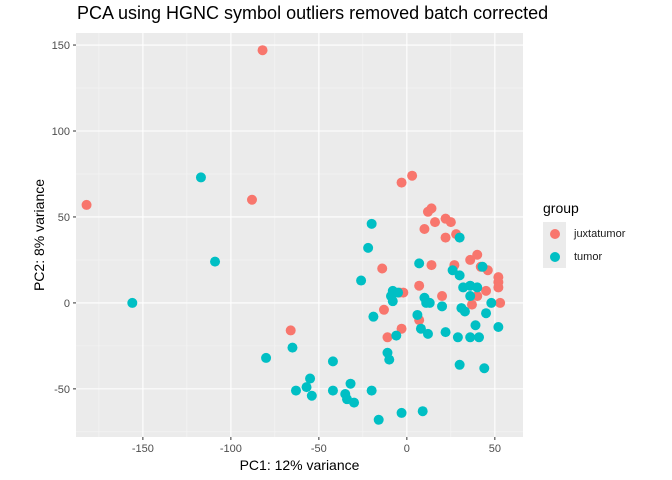 The image size is (672, 480). What do you see at coordinates (495, 449) in the screenshot?
I see `x-tick-label: 50` at bounding box center [495, 449].